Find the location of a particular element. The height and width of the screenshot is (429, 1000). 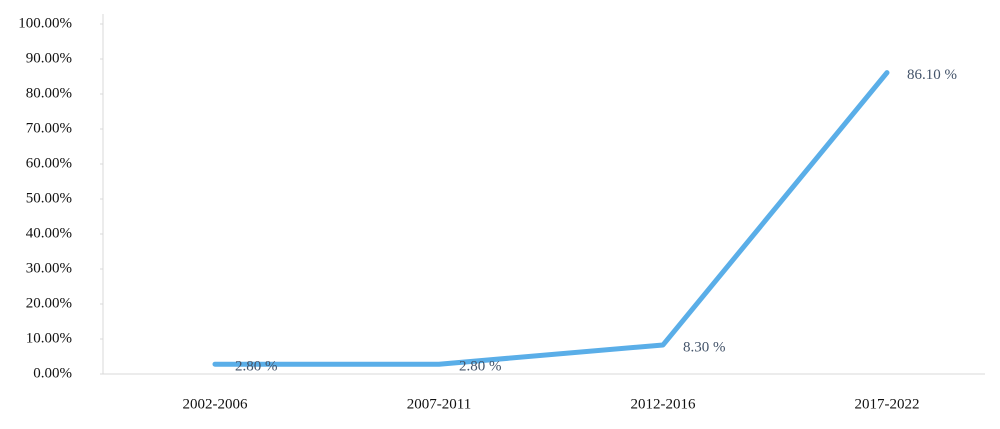

y-tick-label: 0.00% is located at coordinates (52, 373).